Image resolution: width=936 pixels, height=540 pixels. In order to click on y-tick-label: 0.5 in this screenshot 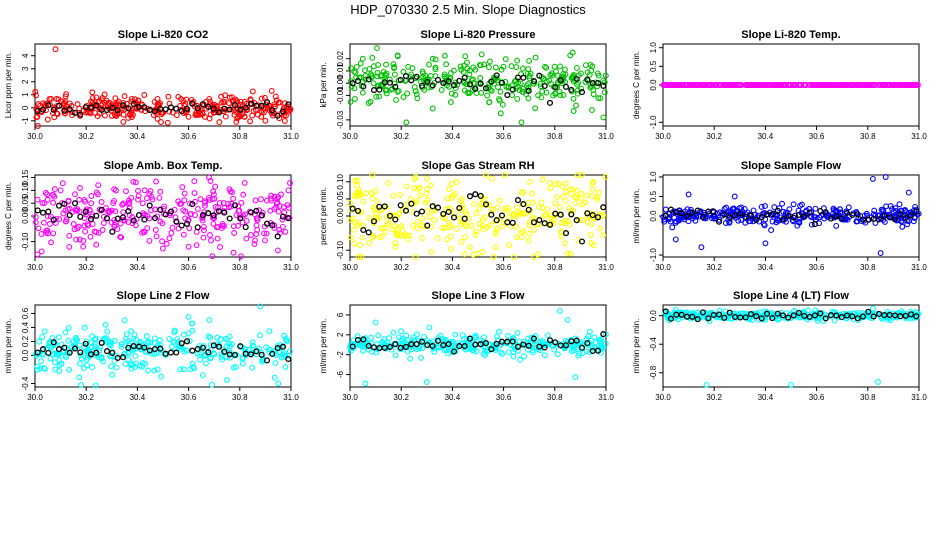, I will do `click(653, 196)`.